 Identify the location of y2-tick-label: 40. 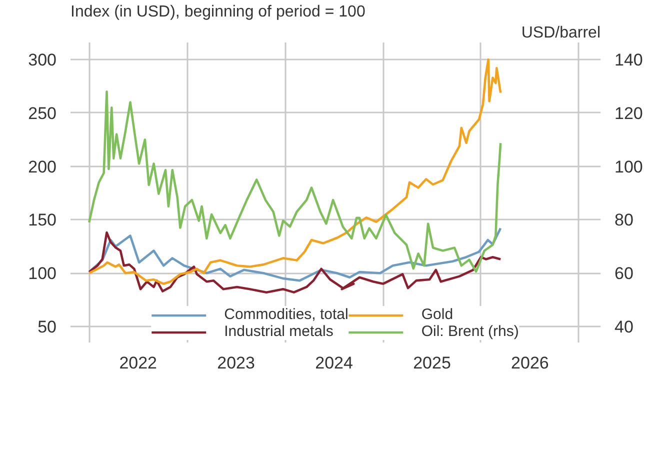
(624, 326).